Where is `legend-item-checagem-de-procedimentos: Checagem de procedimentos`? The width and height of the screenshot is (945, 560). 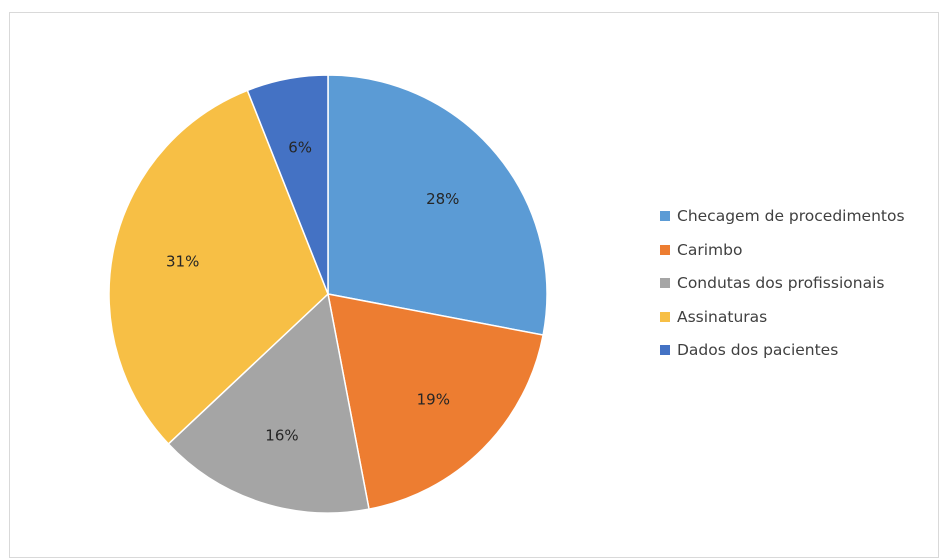 legend-item-checagem-de-procedimentos: Checagem de procedimentos is located at coordinates (802, 216).